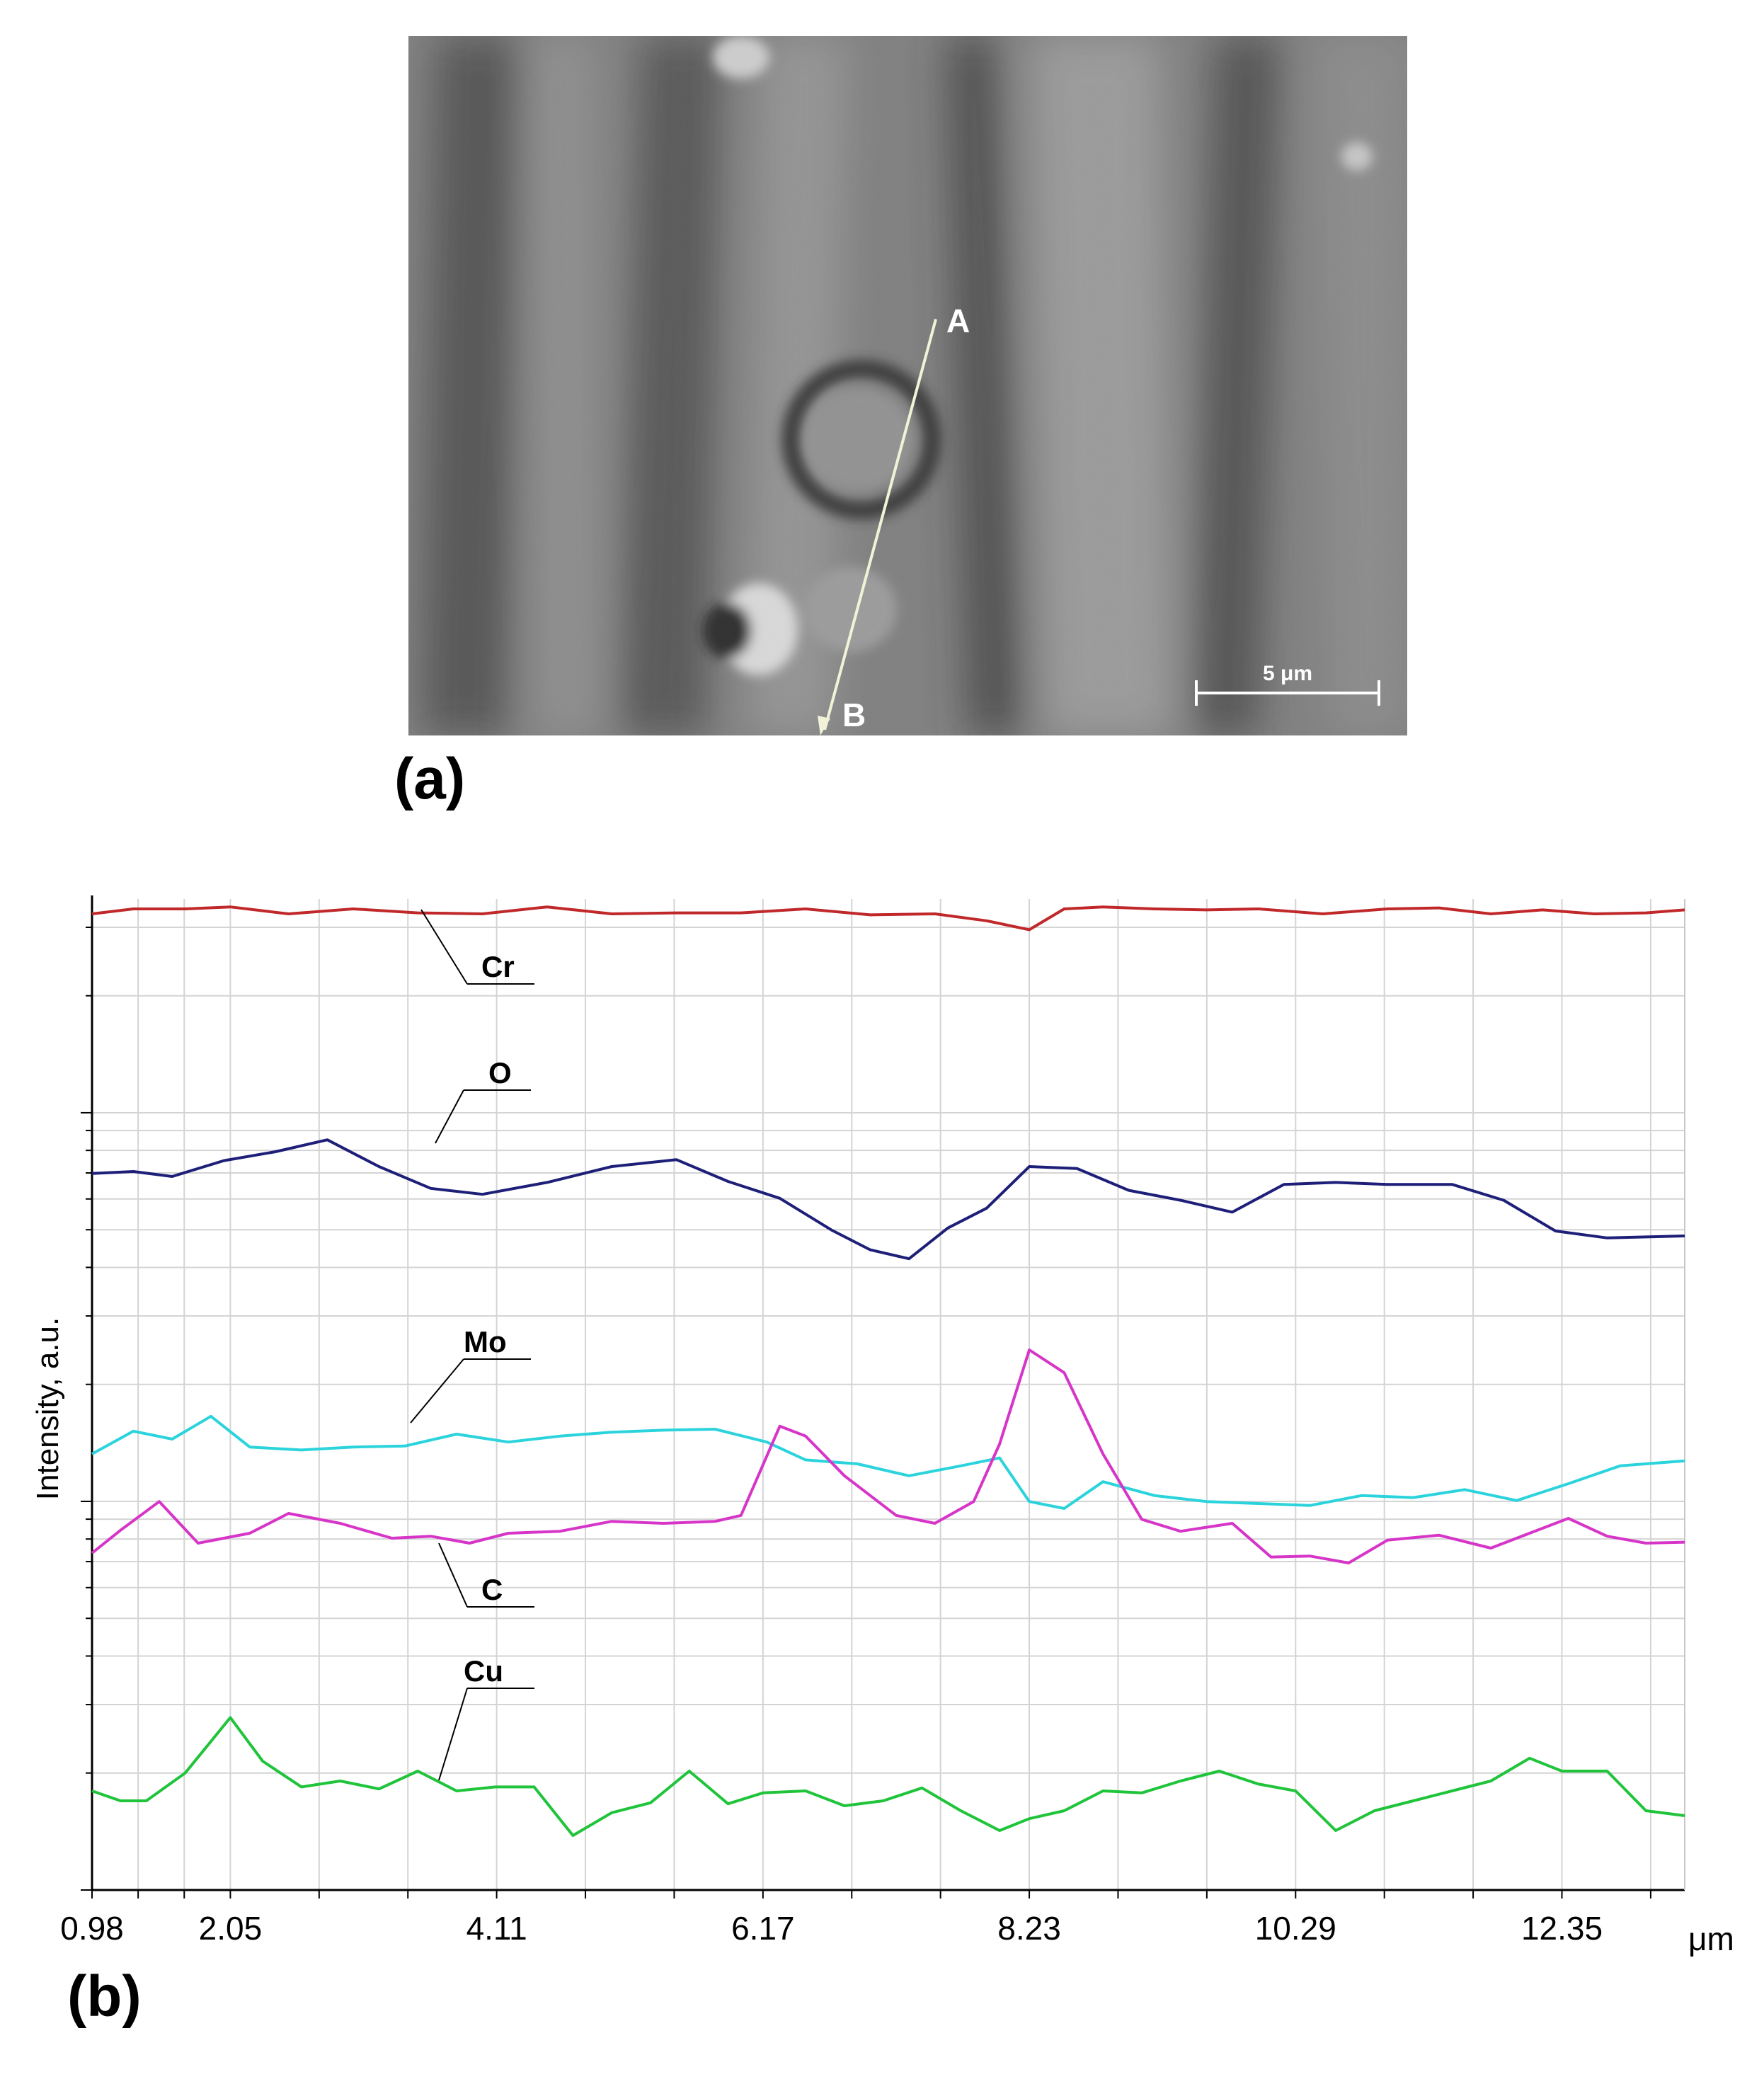  What do you see at coordinates (1287, 673) in the screenshot?
I see `scale-bar-label: 5 μm` at bounding box center [1287, 673].